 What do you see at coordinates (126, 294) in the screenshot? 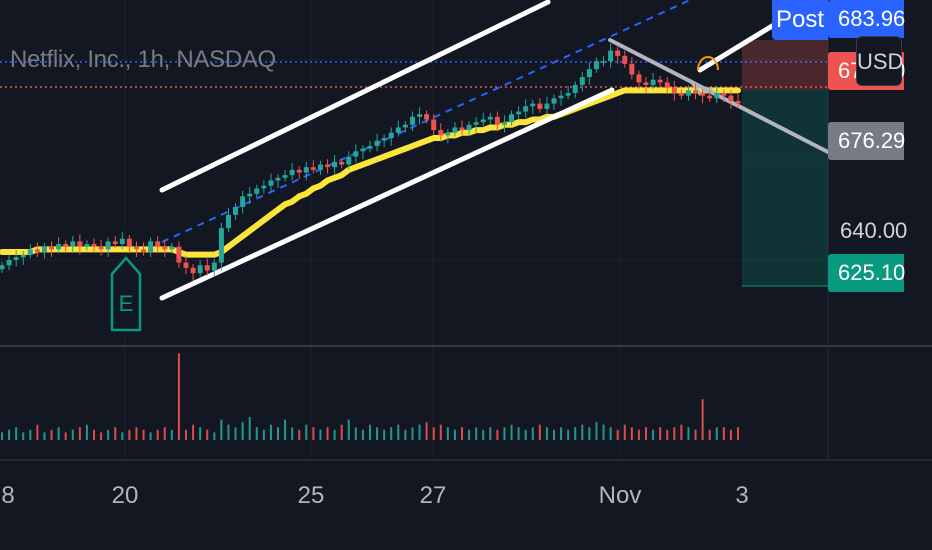
I see `earnings-marker-icon` at bounding box center [126, 294].